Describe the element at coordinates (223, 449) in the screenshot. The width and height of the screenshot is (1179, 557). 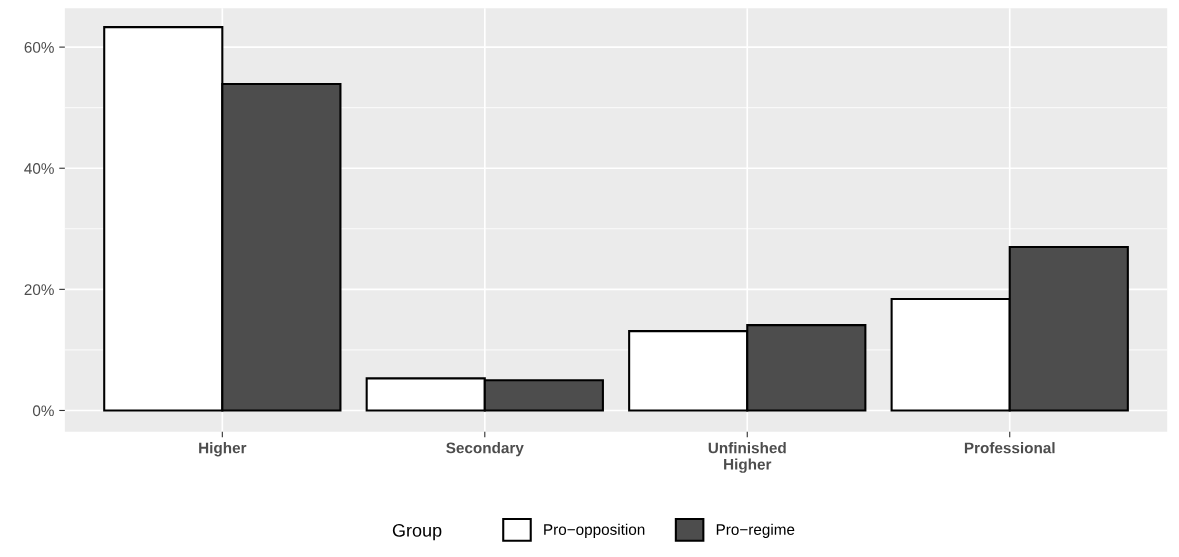
I see `x-tick-label: Higher` at that location.